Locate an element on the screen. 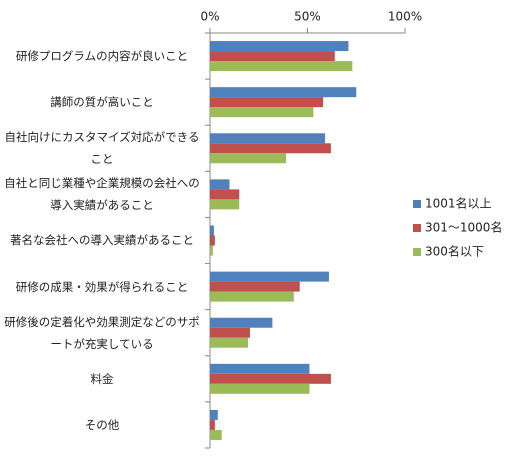  legend-label: 300名以下 is located at coordinates (454, 251).